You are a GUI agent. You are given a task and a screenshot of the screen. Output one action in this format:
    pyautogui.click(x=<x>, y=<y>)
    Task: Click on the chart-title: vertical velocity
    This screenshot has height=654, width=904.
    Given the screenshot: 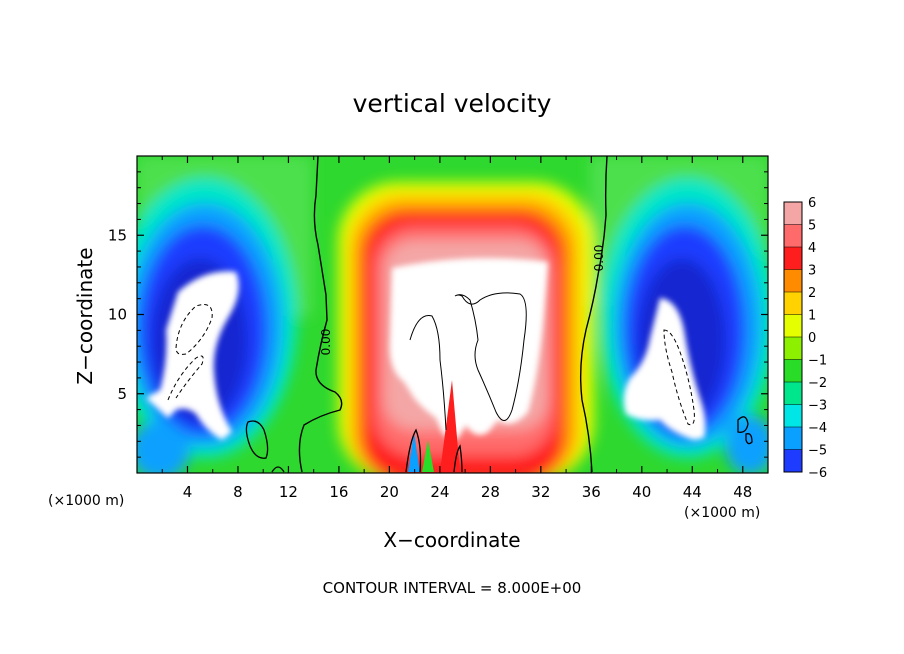 What is the action you would take?
    pyautogui.click(x=452, y=103)
    